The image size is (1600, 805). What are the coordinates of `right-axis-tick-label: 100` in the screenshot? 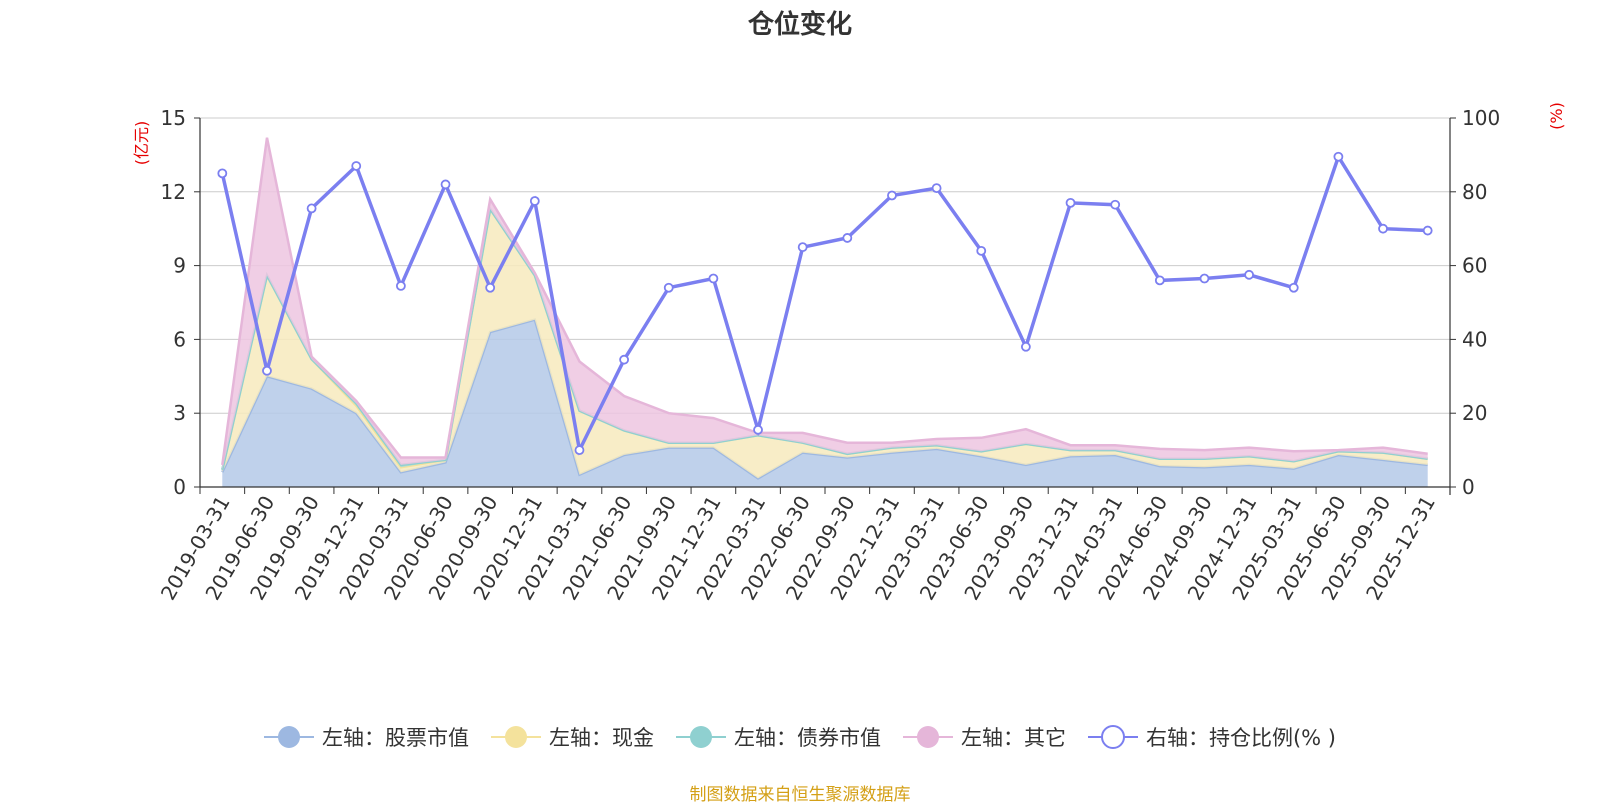 It's located at (1481, 118).